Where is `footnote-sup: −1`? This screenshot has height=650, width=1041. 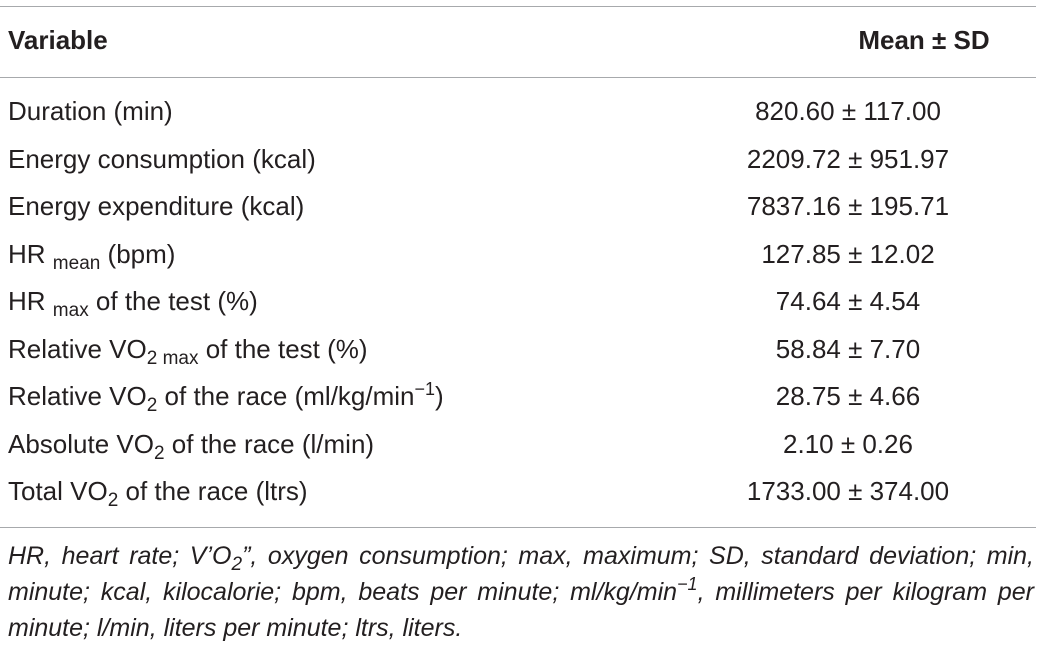 footnote-sup: −1 is located at coordinates (687, 584).